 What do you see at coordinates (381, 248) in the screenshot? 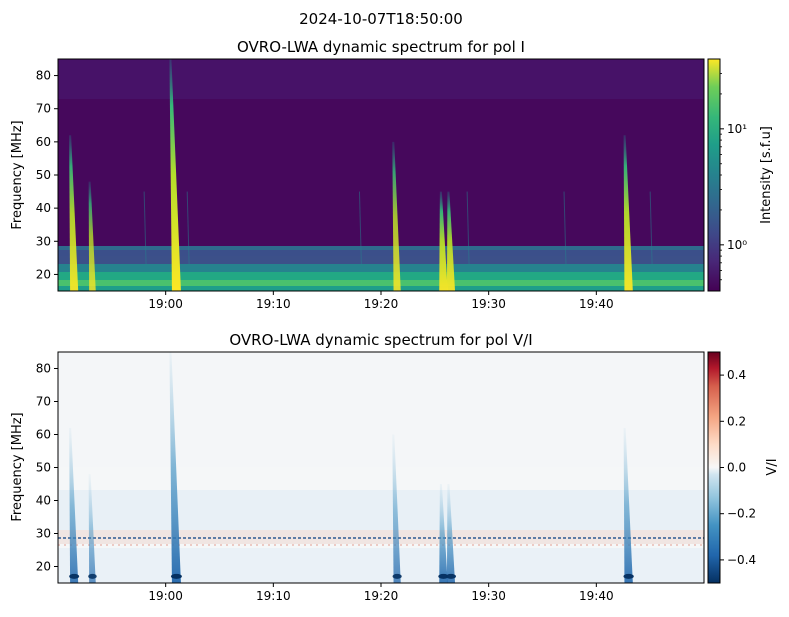
I see `pol-i-band-28mhz` at bounding box center [381, 248].